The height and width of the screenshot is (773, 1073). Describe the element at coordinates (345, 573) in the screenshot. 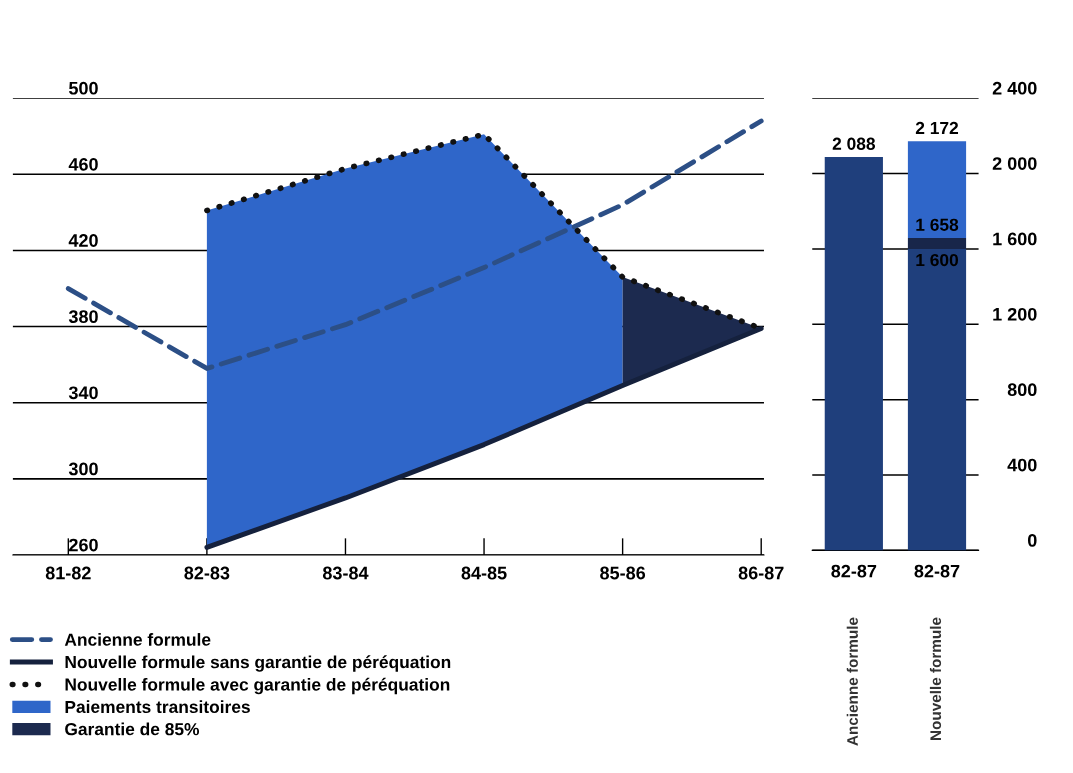

I see `x-tick-label: 83-84` at that location.